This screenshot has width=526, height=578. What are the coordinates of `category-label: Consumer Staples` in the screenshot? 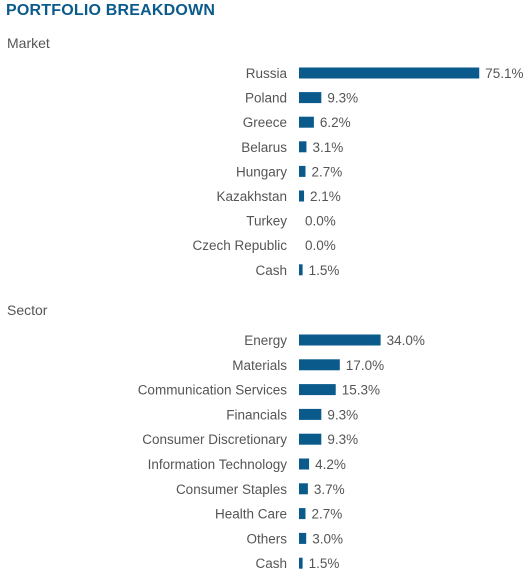 It's located at (231, 489).